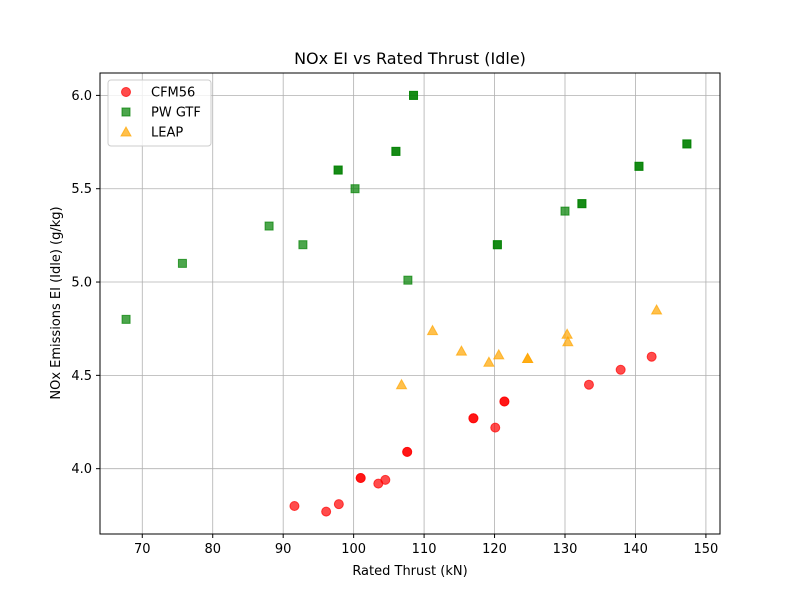  What do you see at coordinates (424, 549) in the screenshot?
I see `x-tick-label: 110` at bounding box center [424, 549].